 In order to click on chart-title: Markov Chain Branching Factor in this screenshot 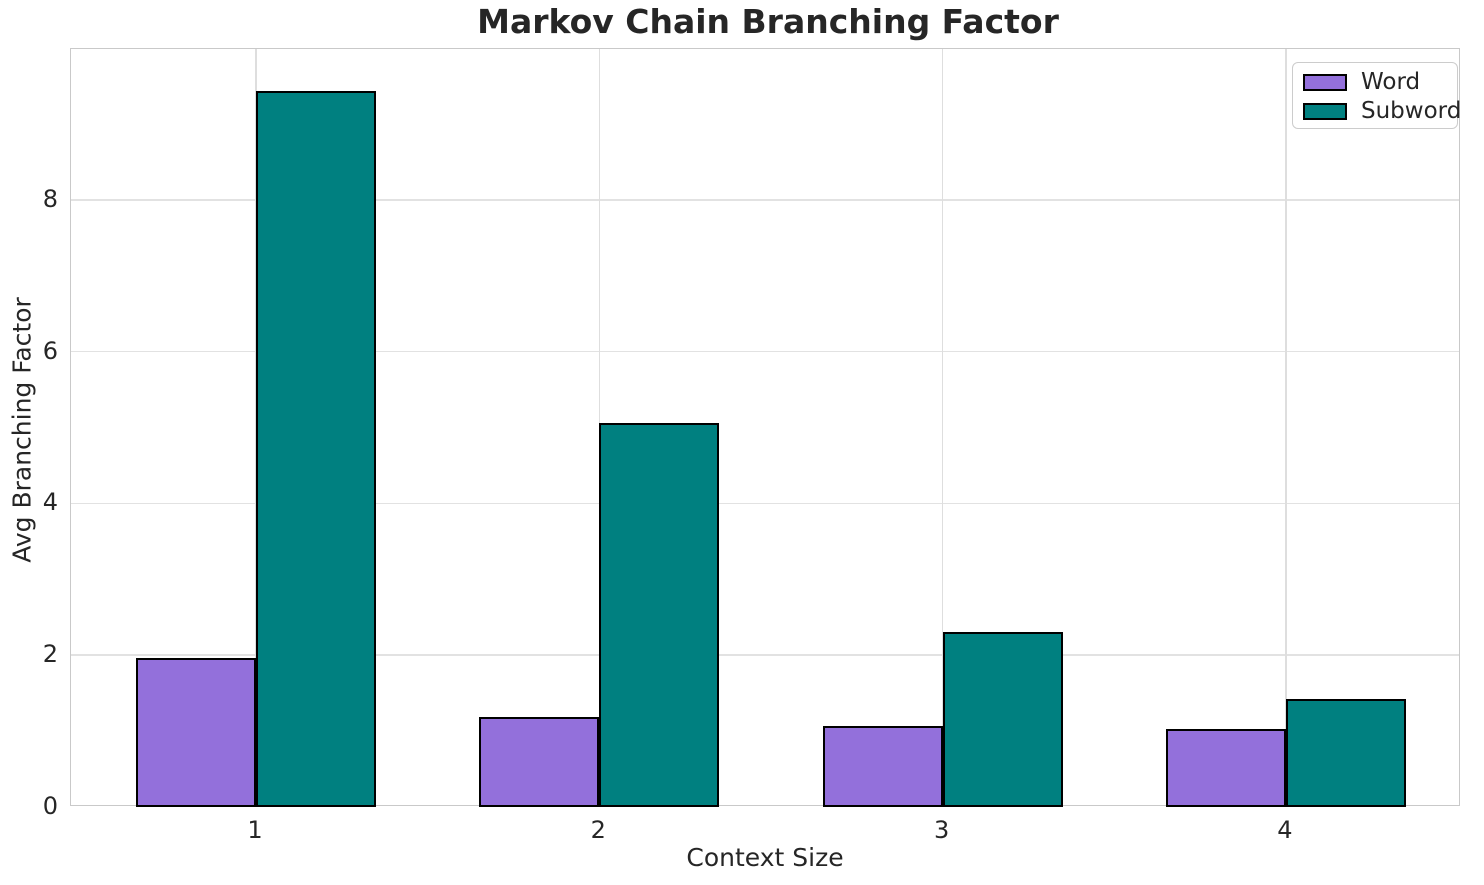, I will do `click(768, 21)`.